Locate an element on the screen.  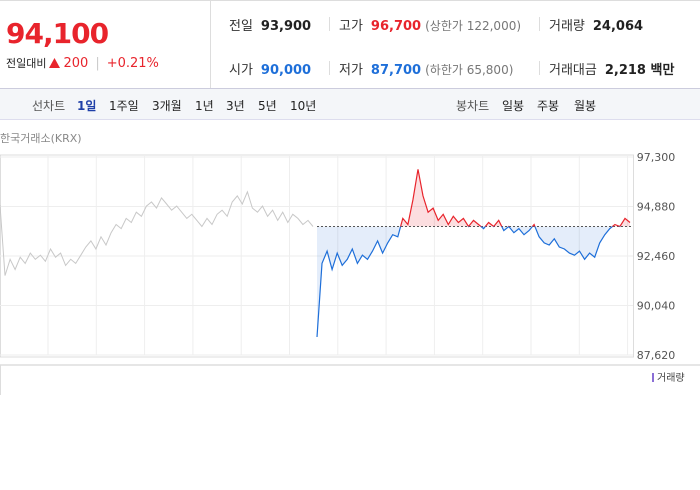
change-pct: +0.21% is located at coordinates (132, 63).